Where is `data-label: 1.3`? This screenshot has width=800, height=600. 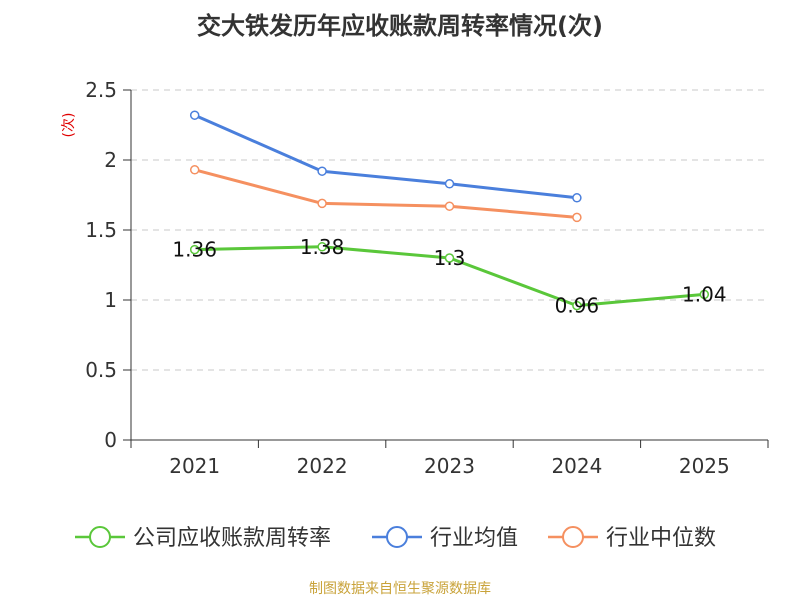
data-label: 1.3 is located at coordinates (450, 258).